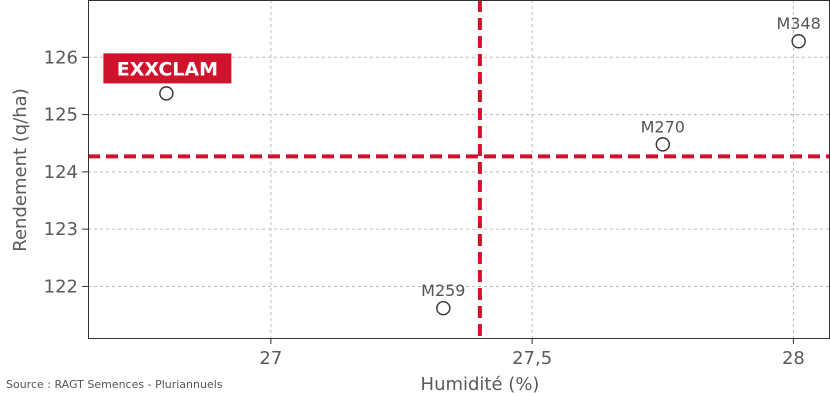 The image size is (830, 398). I want to click on point-label: M348, so click(798, 23).